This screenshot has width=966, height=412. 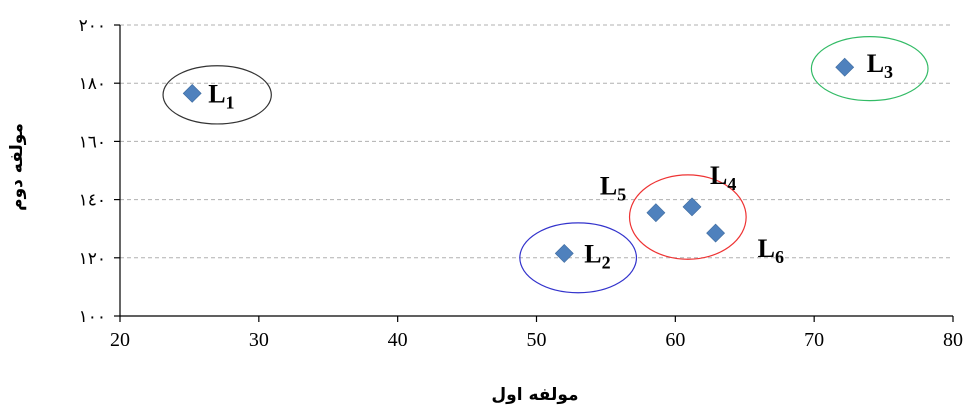 I want to click on x-tick-label: 80, so click(x=953, y=340).